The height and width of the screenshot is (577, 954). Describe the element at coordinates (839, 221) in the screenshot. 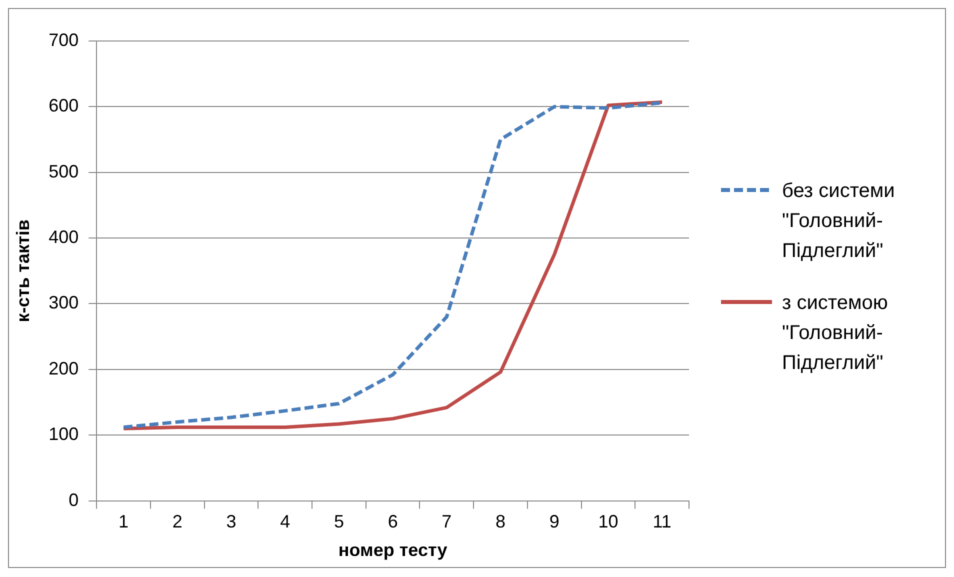

I see `legend-label: без системи "Головний-Підлеглий"` at that location.